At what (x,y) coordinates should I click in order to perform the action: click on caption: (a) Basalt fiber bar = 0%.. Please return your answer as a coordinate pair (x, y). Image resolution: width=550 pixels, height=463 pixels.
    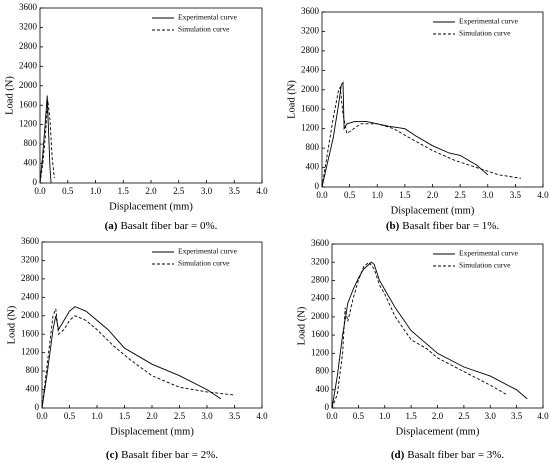
    Looking at the image, I should click on (161, 226).